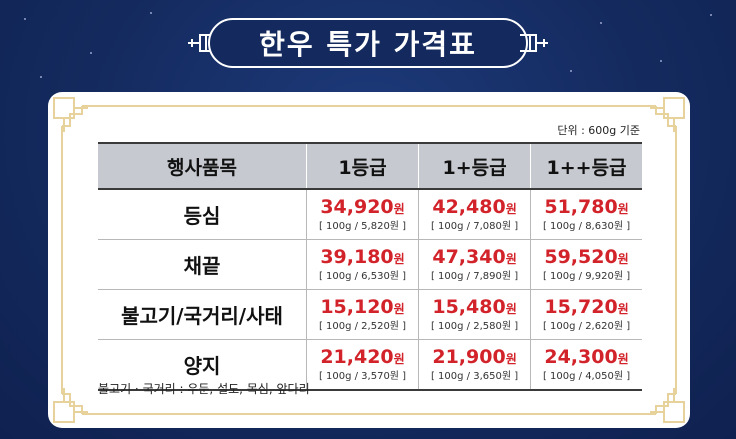 The image size is (736, 439). What do you see at coordinates (357, 256) in the screenshot?
I see `price-value: 39,180` at bounding box center [357, 256].